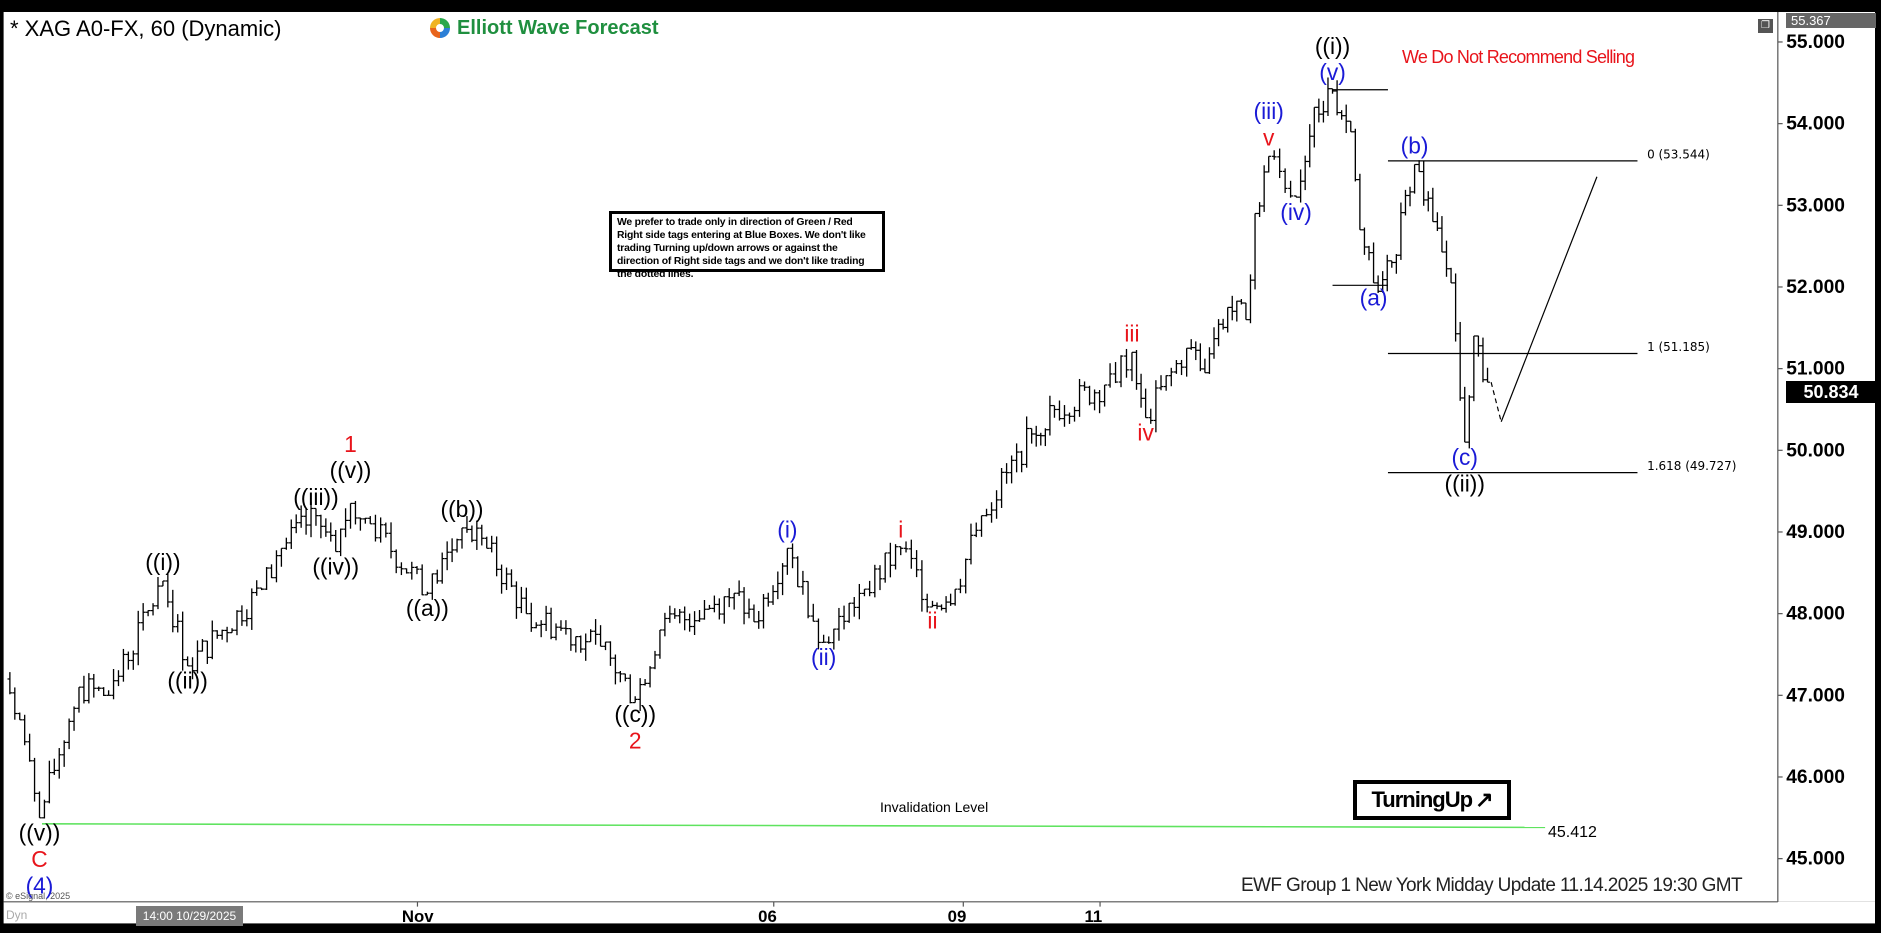 The width and height of the screenshot is (1881, 933). I want to click on time-axis-panel, so click(939, 912).